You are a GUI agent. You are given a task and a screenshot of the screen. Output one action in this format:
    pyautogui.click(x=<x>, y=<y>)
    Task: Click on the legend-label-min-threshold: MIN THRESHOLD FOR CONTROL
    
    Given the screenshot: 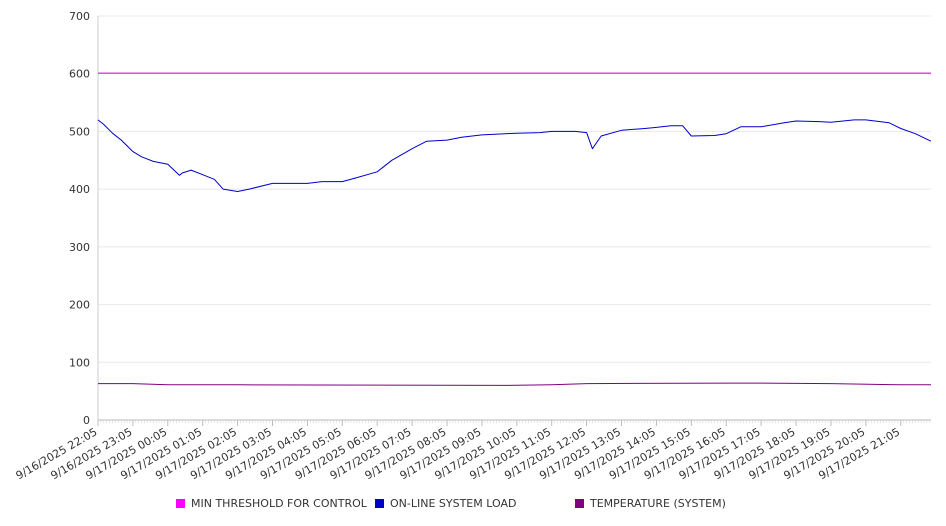 What is the action you would take?
    pyautogui.click(x=279, y=503)
    